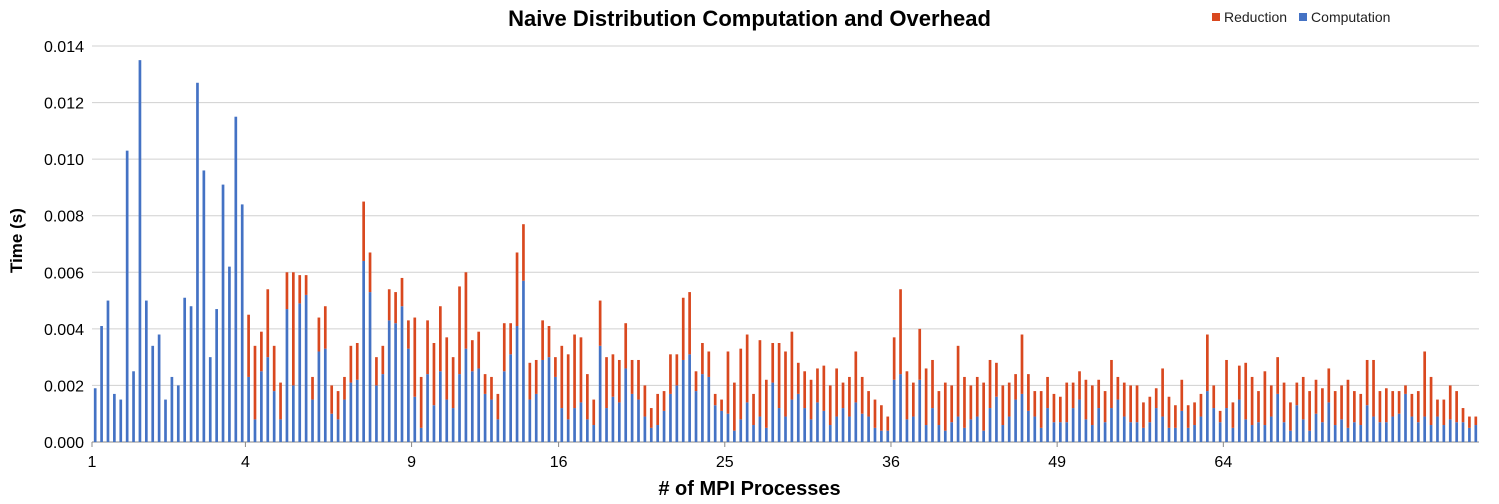  Describe the element at coordinates (64, 386) in the screenshot. I see `y-tick-label: 0.002` at that location.